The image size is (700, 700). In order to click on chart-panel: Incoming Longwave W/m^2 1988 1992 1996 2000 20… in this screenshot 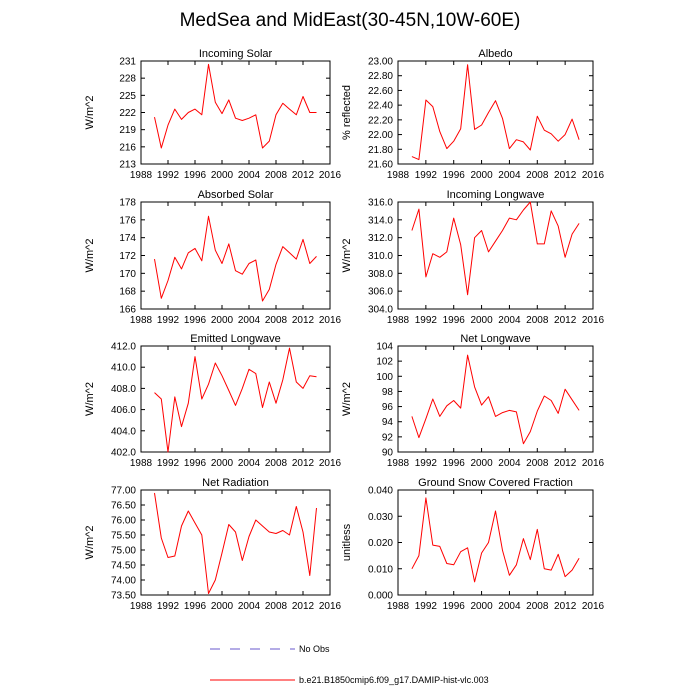, I will do `click(473, 257)`.